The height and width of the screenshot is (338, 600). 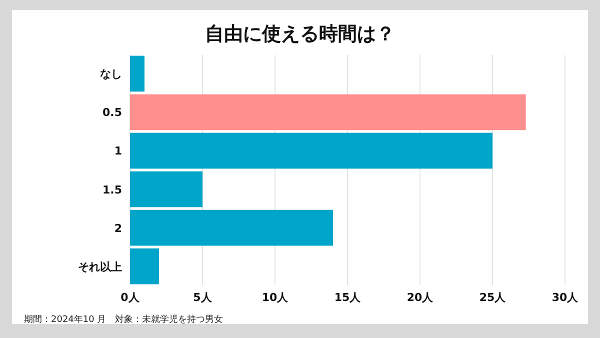 What do you see at coordinates (300, 34) in the screenshot?
I see `chart-title: 自由に使える時間は？` at bounding box center [300, 34].